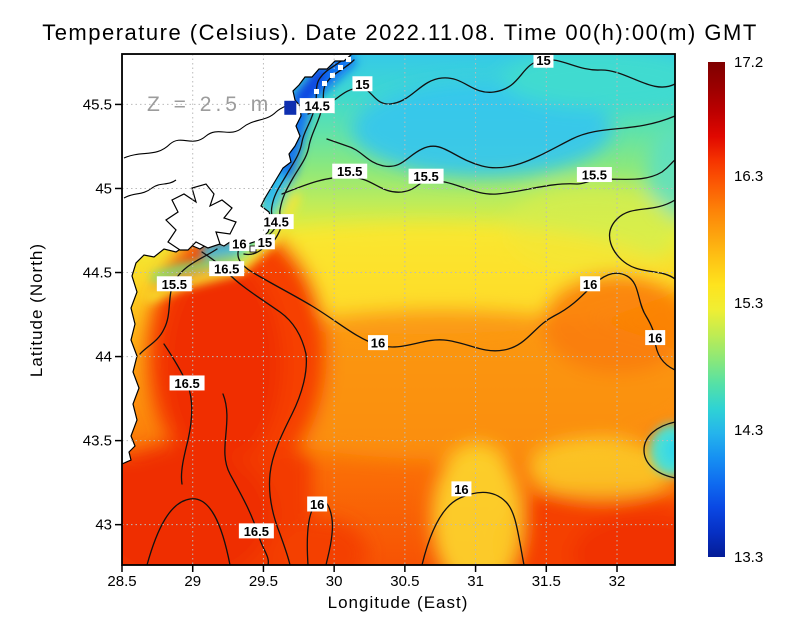  I want to click on contour-16p5-s-curve, so click(245, 479).